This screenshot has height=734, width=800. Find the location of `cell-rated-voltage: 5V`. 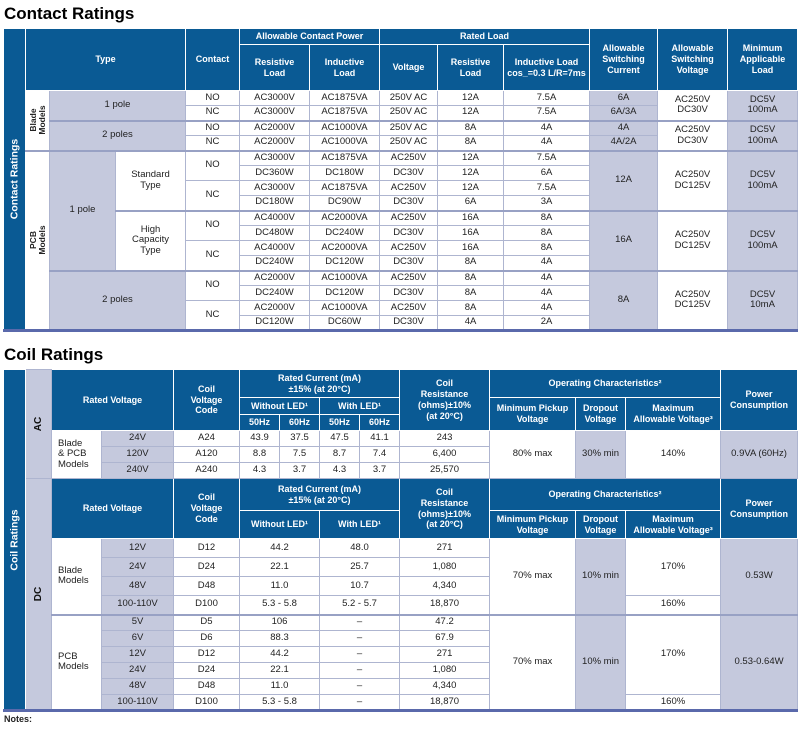

cell-rated-voltage: 5V is located at coordinates (137, 622).